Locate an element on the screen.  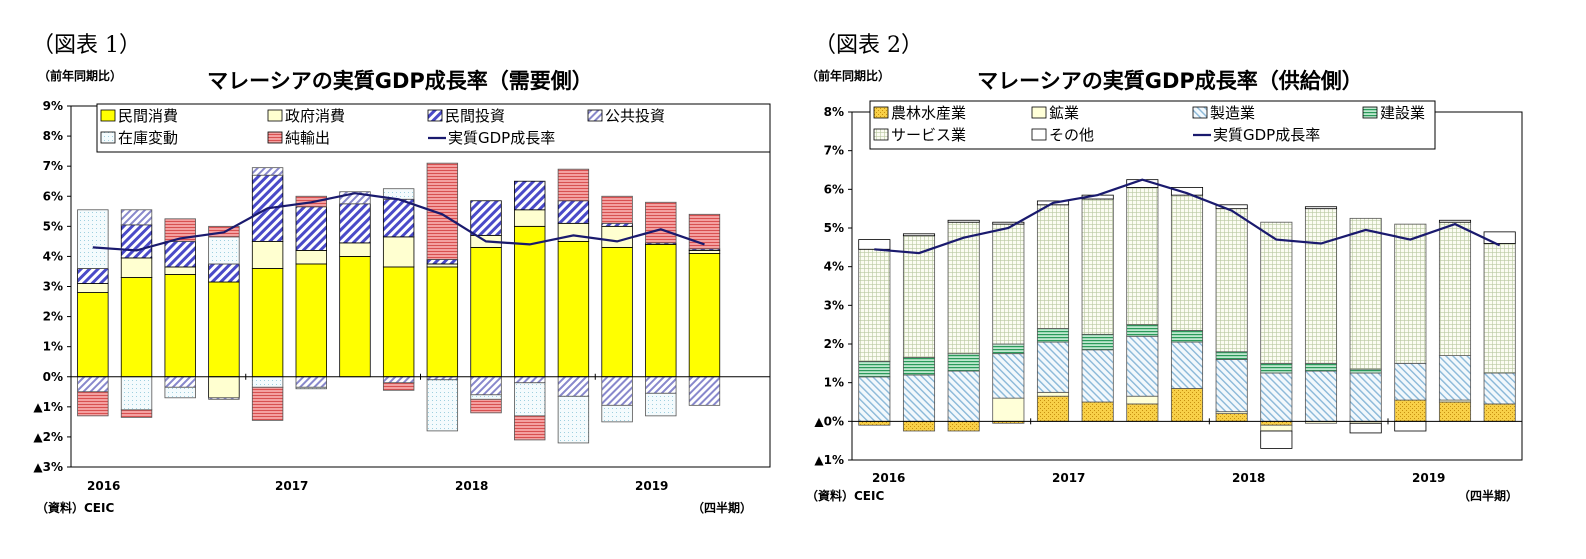
y-tick-label: 7% is located at coordinates (834, 151).